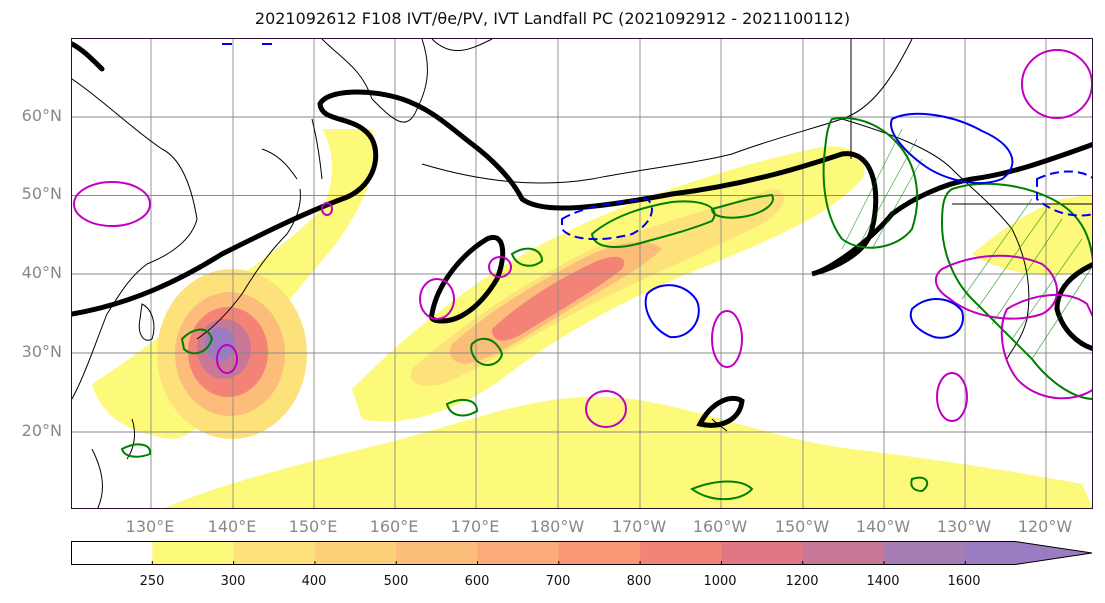  What do you see at coordinates (557, 526) in the screenshot?
I see `lon-label: 180°W` at bounding box center [557, 526].